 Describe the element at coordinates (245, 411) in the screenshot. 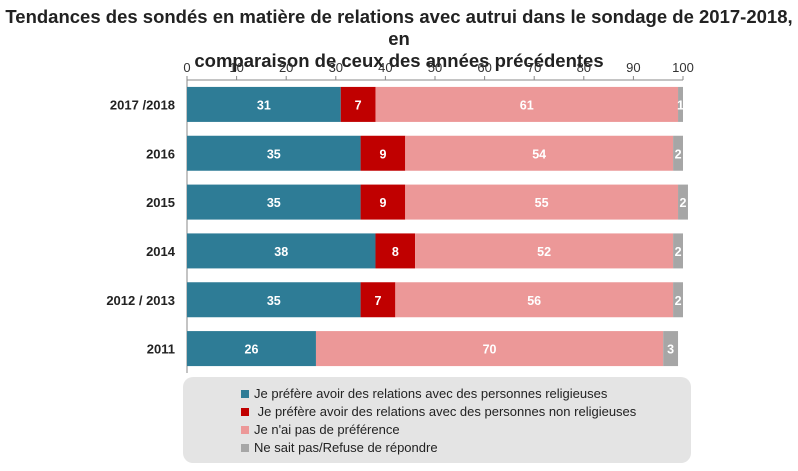

I see `legend-swatch-non-religious` at that location.